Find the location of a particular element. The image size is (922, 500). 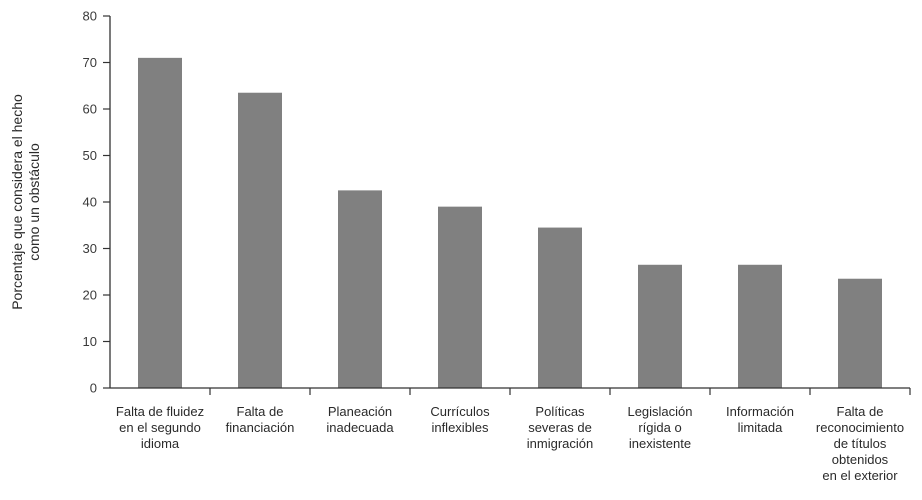

y-tick-label: 10 is located at coordinates (90, 341).